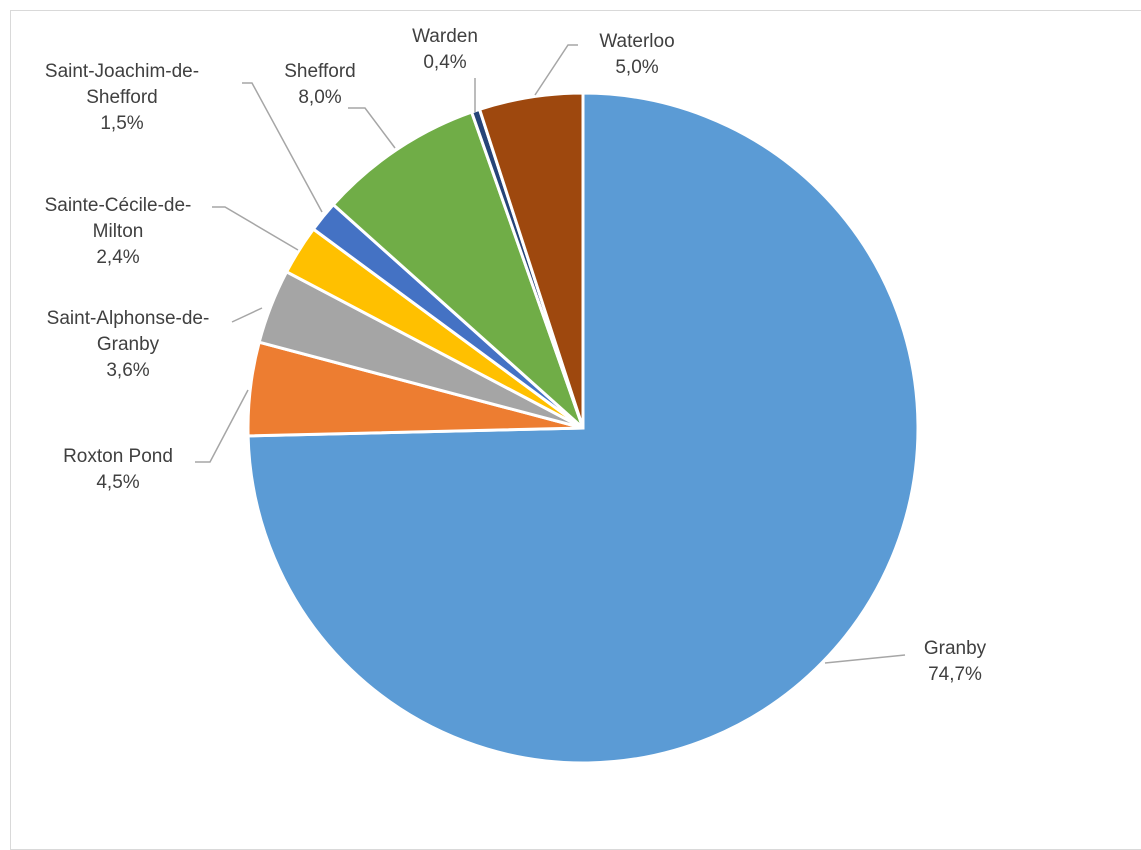 The width and height of the screenshot is (1141, 850). What do you see at coordinates (118, 257) in the screenshot?
I see `value-label: 2,4%` at bounding box center [118, 257].